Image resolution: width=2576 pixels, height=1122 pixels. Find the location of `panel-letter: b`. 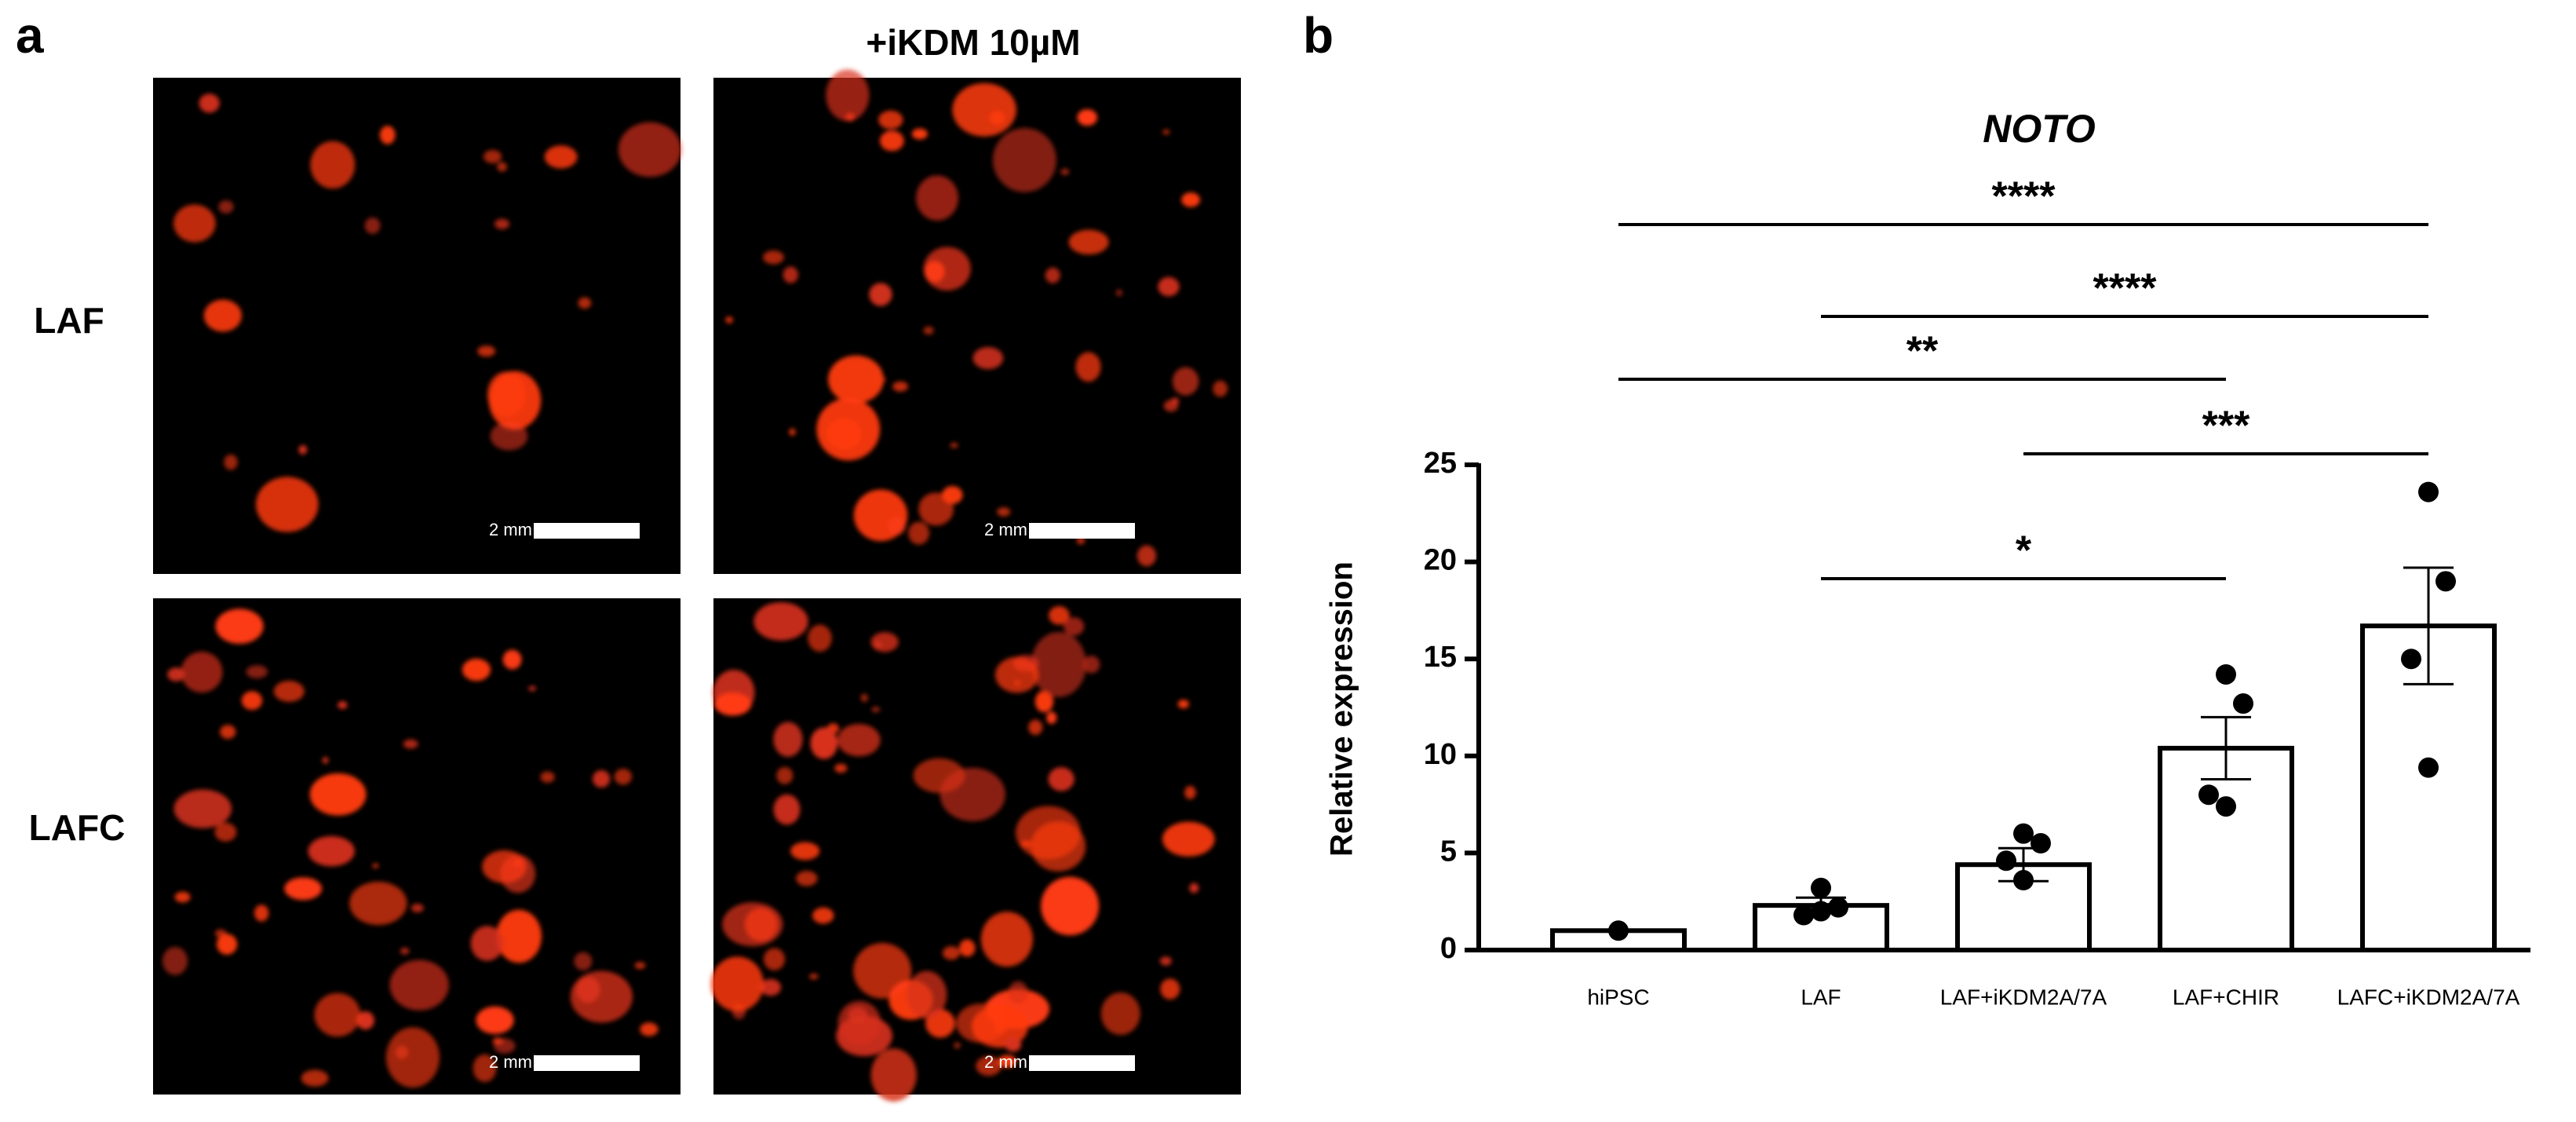

panel-letter: b is located at coordinates (1318, 36).